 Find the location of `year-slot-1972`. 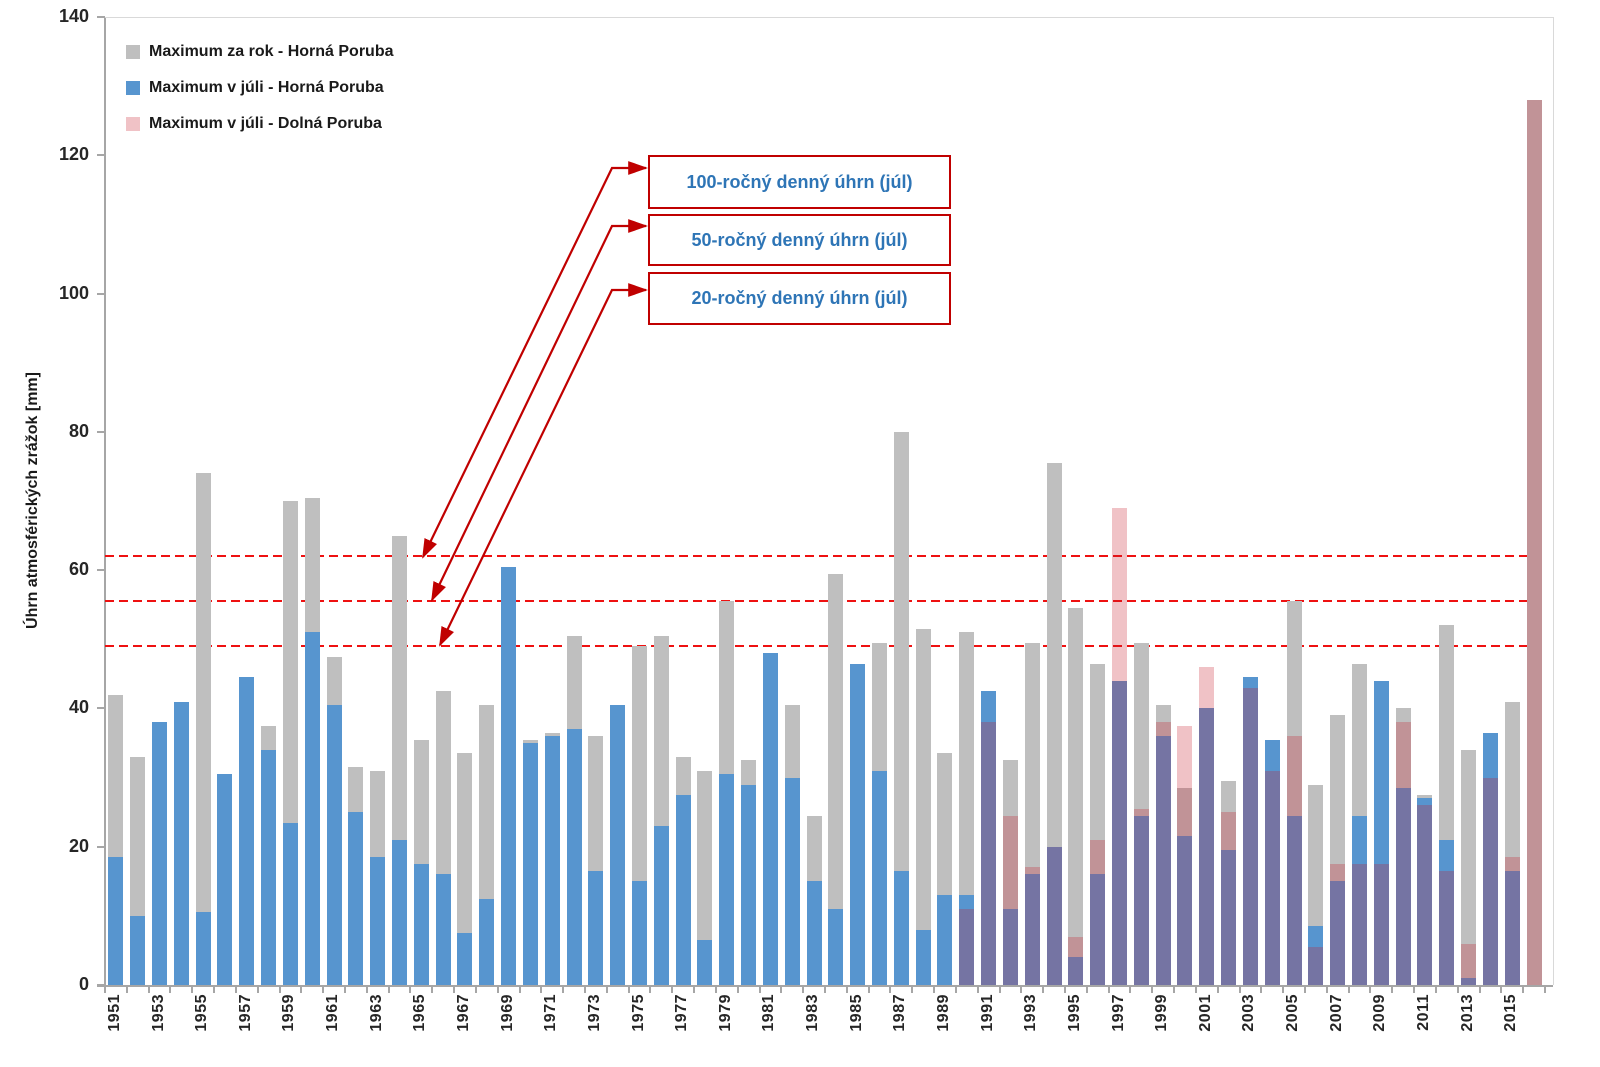

year-slot-1972 is located at coordinates (574, 501).